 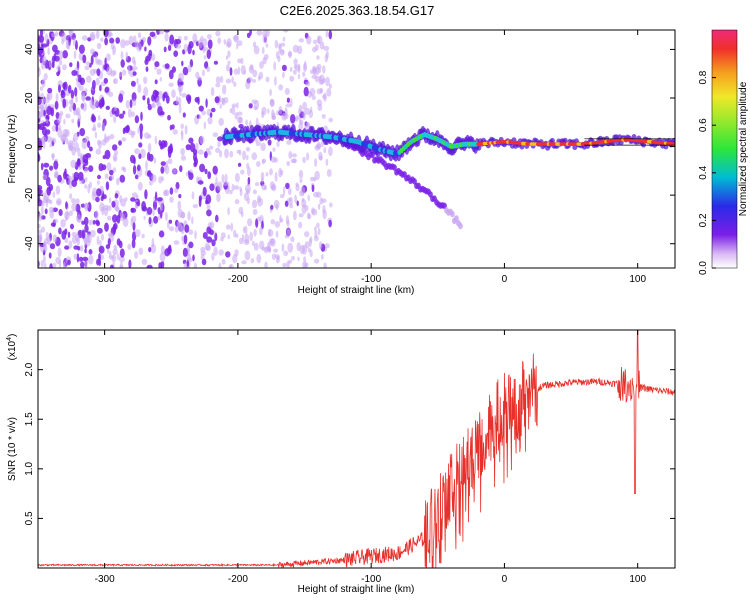 What do you see at coordinates (29, 98) in the screenshot?
I see `spectrogram-y-tick-label: 20` at bounding box center [29, 98].